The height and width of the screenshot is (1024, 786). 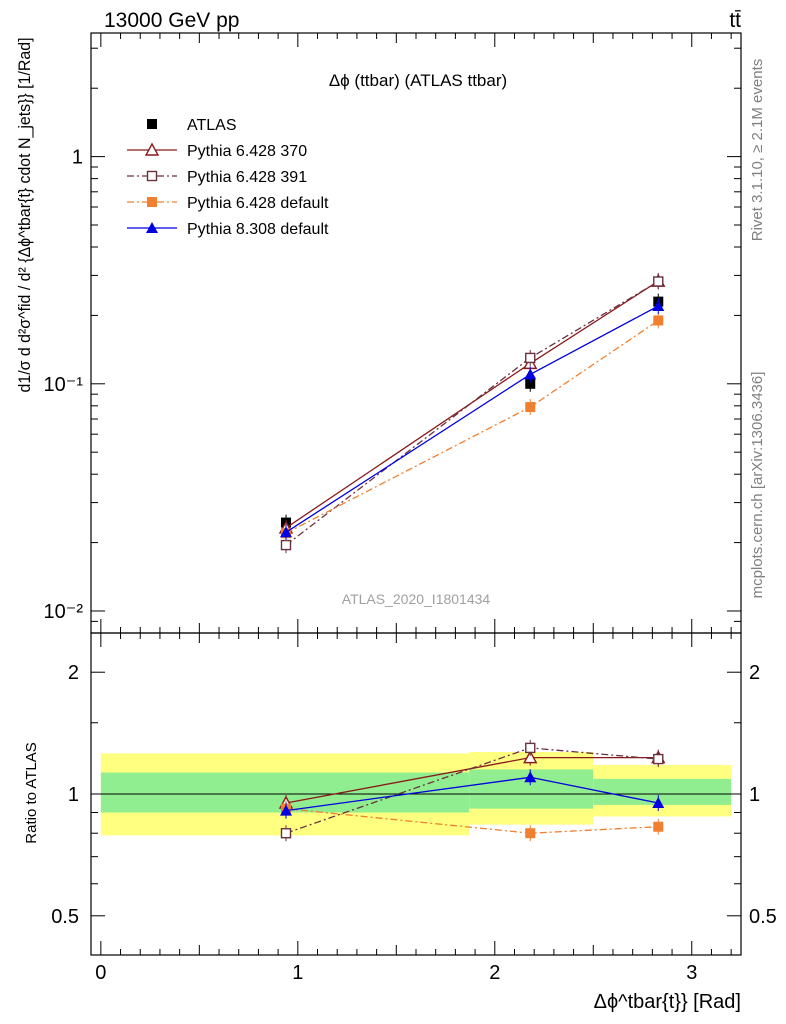 I want to click on analysis-watermark: ATLAS_2020_I1801434, so click(x=416, y=599).